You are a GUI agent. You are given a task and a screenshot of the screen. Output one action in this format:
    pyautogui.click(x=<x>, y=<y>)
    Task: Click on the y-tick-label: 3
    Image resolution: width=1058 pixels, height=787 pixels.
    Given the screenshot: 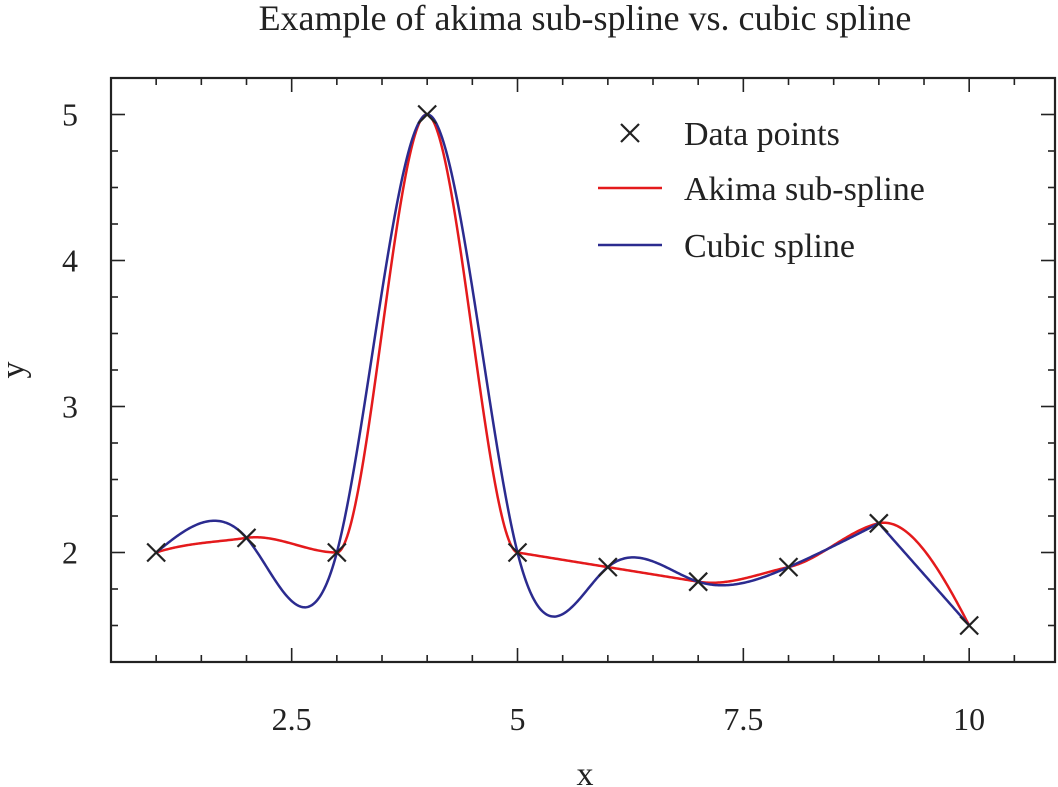 What is the action you would take?
    pyautogui.click(x=70, y=407)
    